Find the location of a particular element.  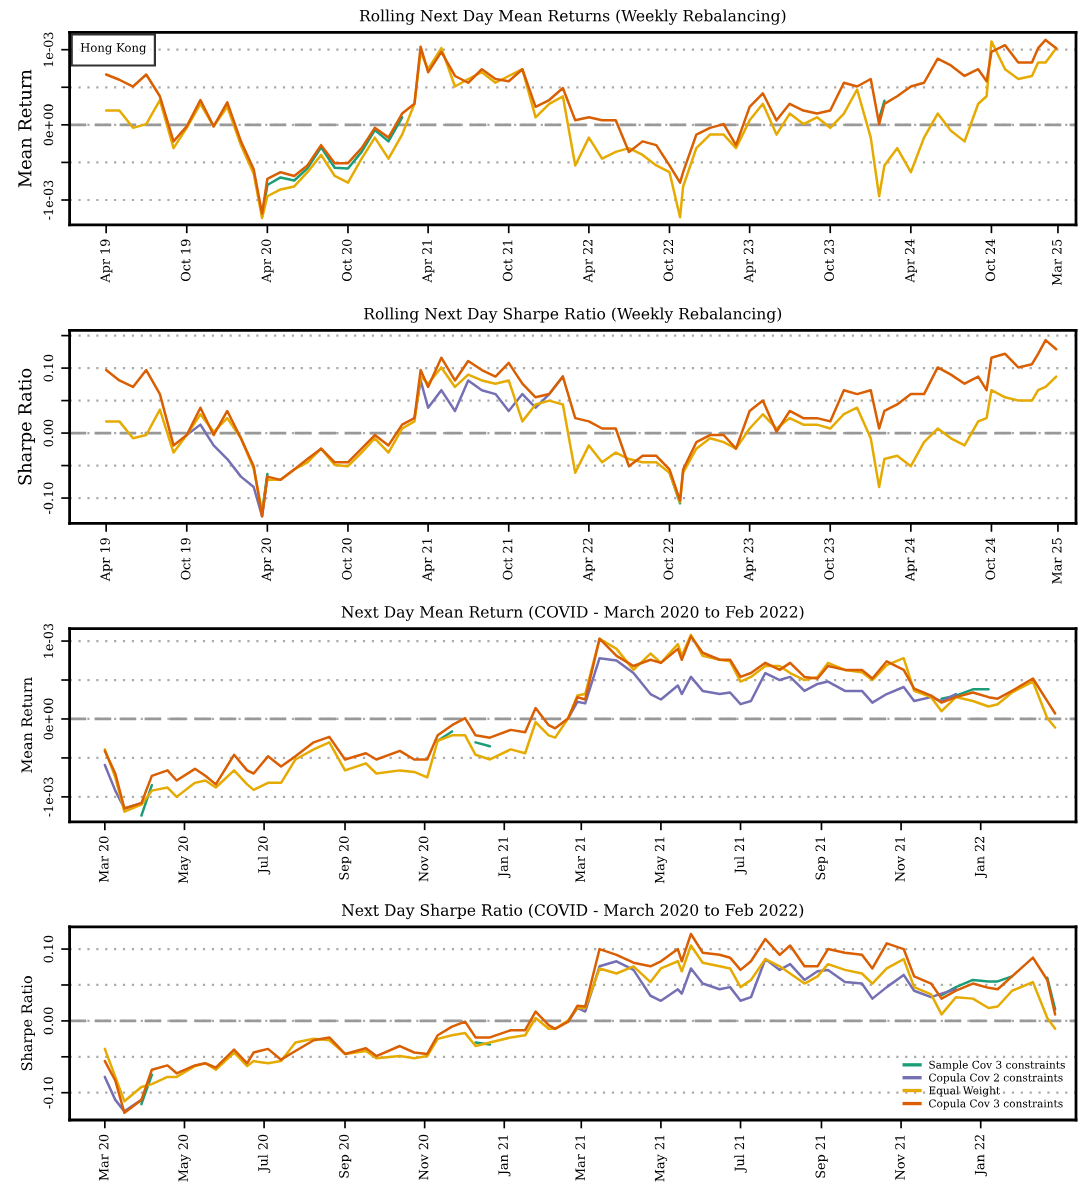

y-axis-title: Mean Return is located at coordinates (25, 128).